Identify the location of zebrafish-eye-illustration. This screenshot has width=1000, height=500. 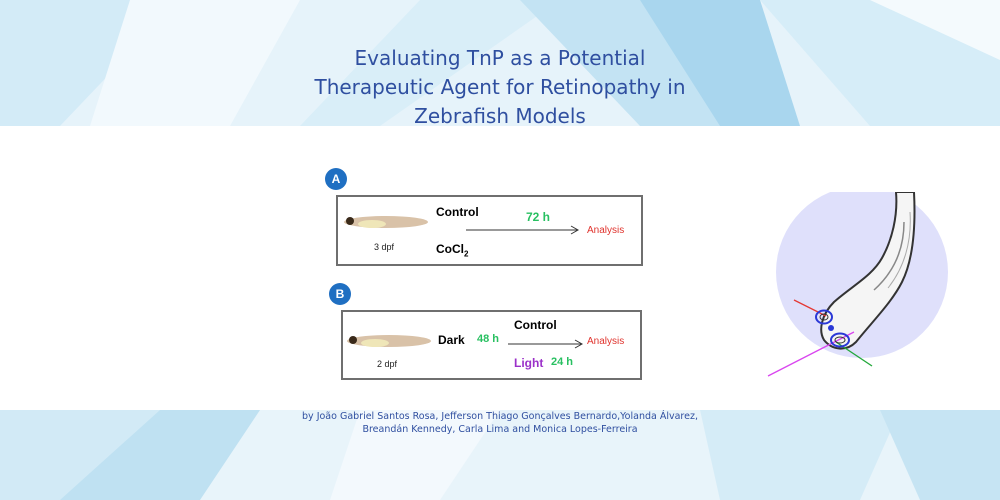
(857, 284).